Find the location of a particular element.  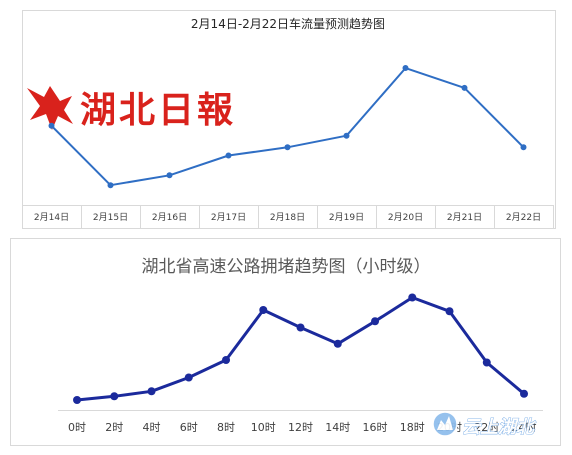

x-tick-label: 2月17日 is located at coordinates (228, 217).